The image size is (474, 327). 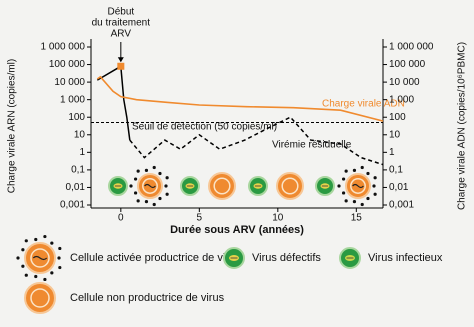 I want to click on legend-label: Virus défectifs, so click(x=286, y=258).